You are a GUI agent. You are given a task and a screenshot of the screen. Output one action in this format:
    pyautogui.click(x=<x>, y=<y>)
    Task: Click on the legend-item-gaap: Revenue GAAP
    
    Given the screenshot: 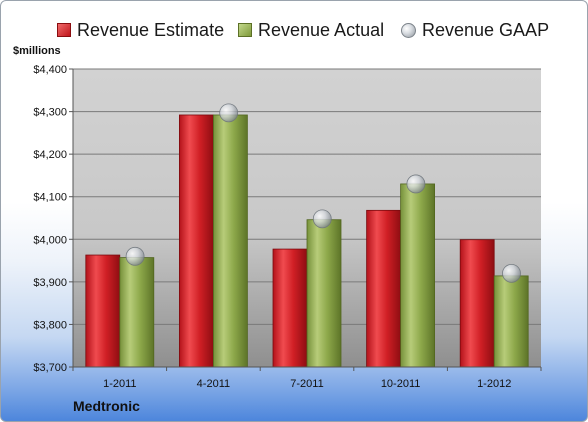 What is the action you would take?
    pyautogui.click(x=475, y=30)
    